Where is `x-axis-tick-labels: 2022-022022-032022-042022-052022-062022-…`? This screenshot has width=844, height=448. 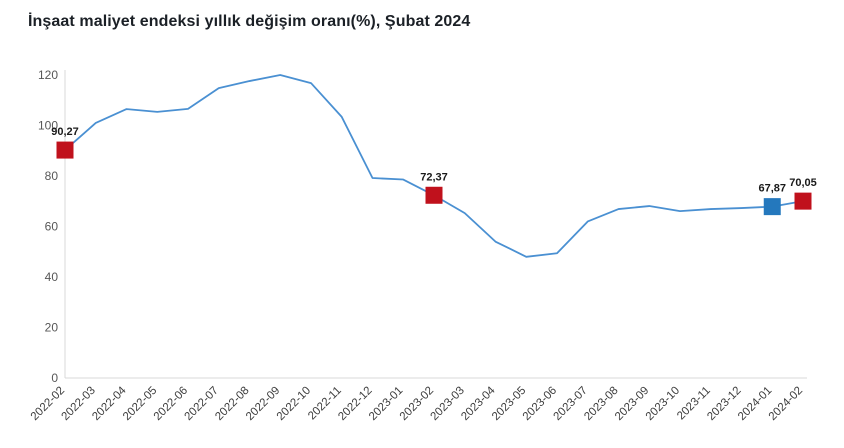
x-axis-tick-labels: 2022-022022-032022-042022-052022-062022-… is located at coordinates (417, 403).